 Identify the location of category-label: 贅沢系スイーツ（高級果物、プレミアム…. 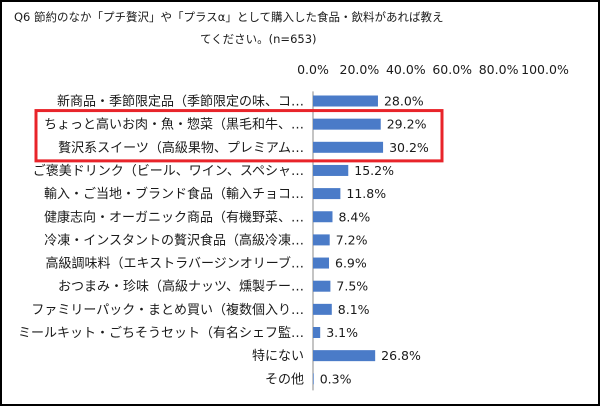
(181, 148).